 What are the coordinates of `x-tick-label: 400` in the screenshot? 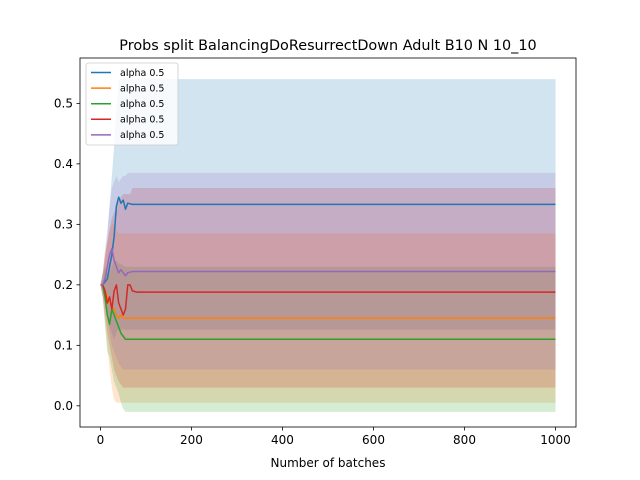 It's located at (282, 440).